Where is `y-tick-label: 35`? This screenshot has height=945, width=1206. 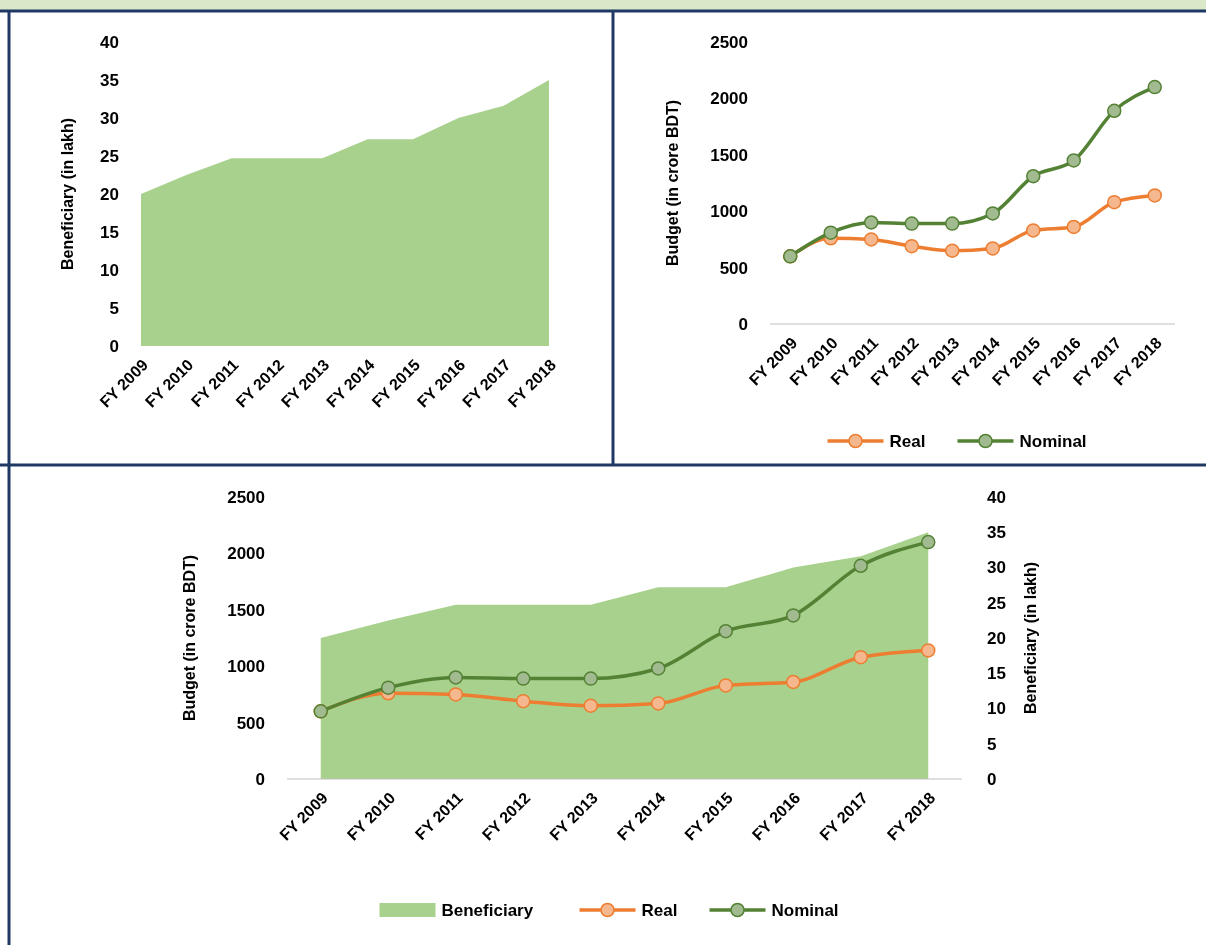
y-tick-label: 35 is located at coordinates (109, 80).